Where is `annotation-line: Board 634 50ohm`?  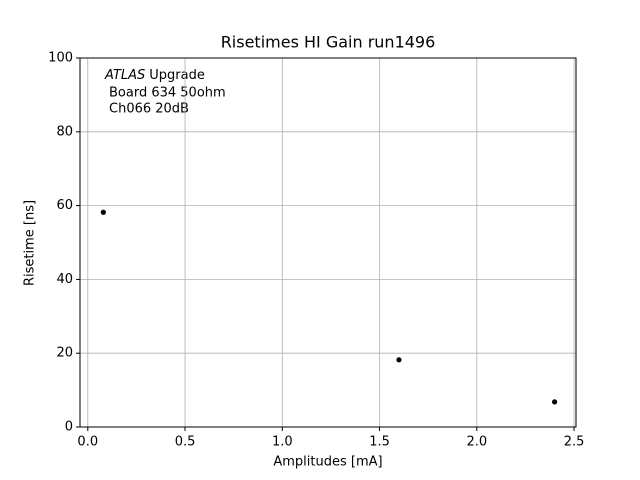
annotation-line: Board 634 50ohm is located at coordinates (167, 93).